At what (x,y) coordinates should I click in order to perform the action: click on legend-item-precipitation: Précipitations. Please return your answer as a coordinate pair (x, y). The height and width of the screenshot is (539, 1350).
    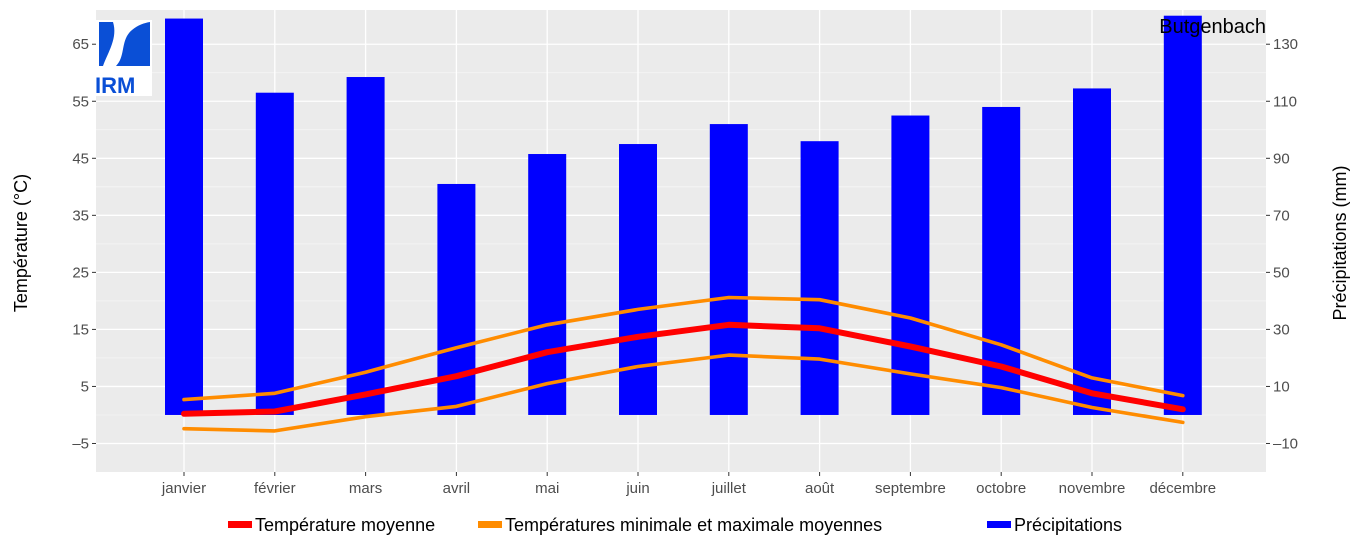
    Looking at the image, I should click on (1054, 525).